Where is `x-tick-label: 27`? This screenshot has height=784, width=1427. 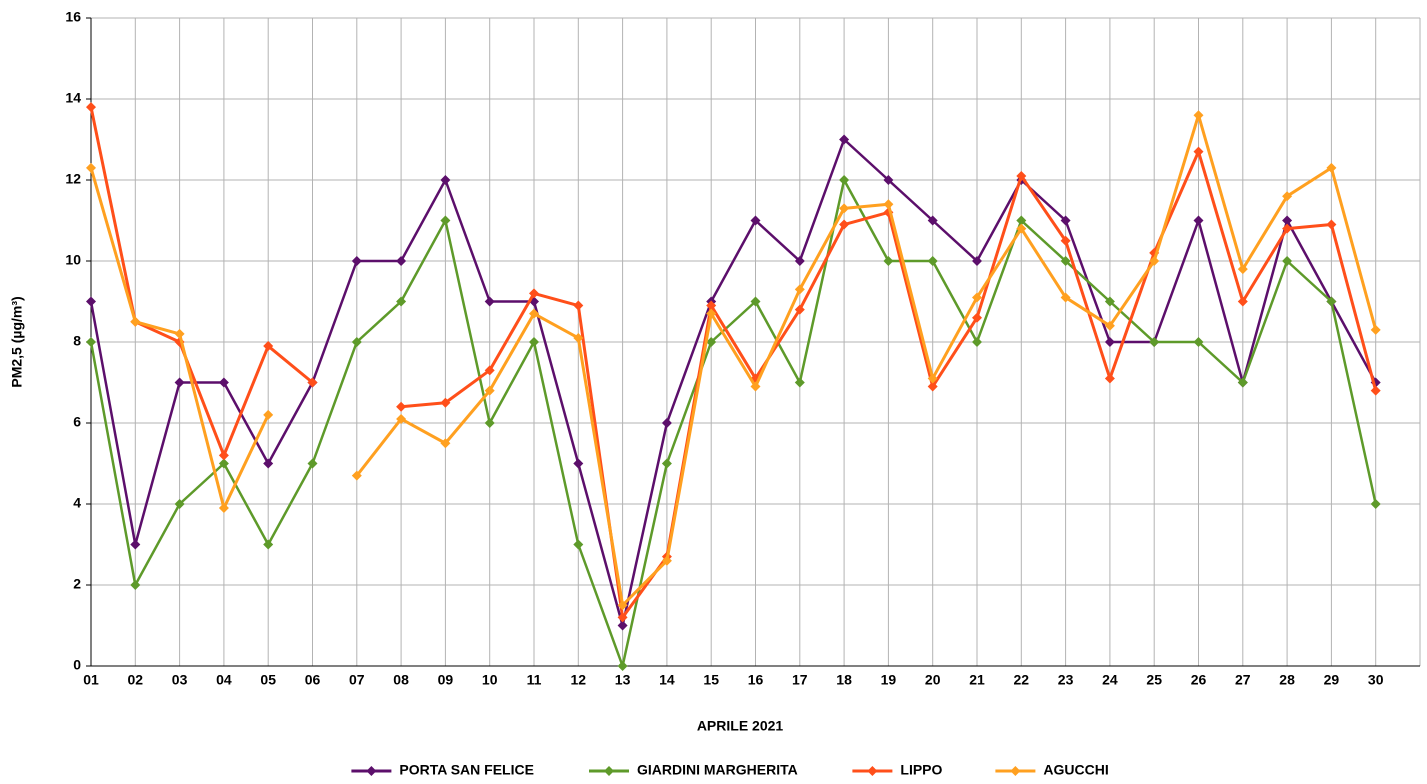
x-tick-label: 27 is located at coordinates (1243, 680).